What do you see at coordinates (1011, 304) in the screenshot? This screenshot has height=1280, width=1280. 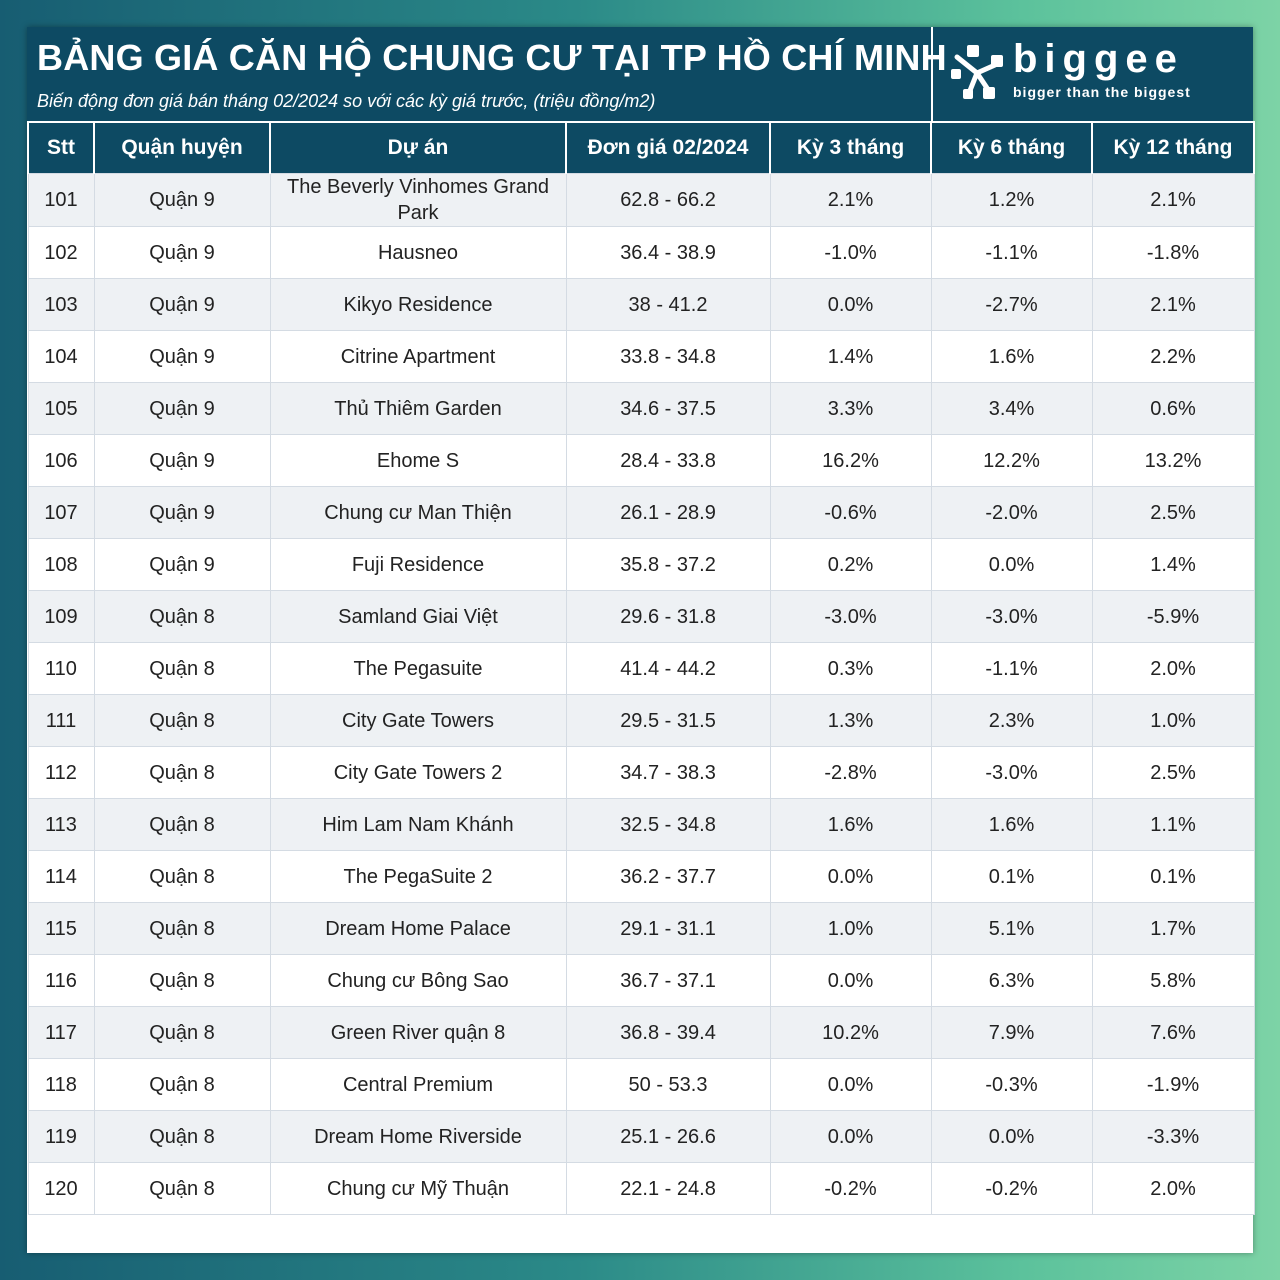 I see `cell-change-6-month: -2.7%` at bounding box center [1011, 304].